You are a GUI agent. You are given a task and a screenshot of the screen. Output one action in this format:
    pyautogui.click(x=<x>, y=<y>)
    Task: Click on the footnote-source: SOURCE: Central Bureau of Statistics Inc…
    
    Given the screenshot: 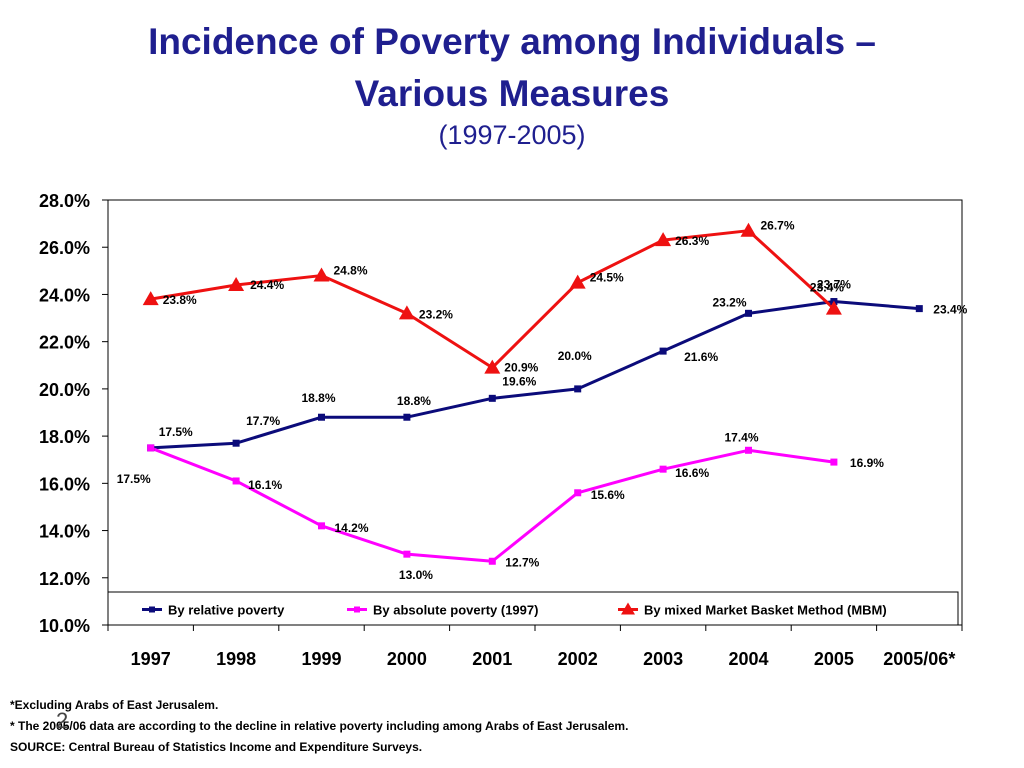 What is the action you would take?
    pyautogui.click(x=216, y=747)
    